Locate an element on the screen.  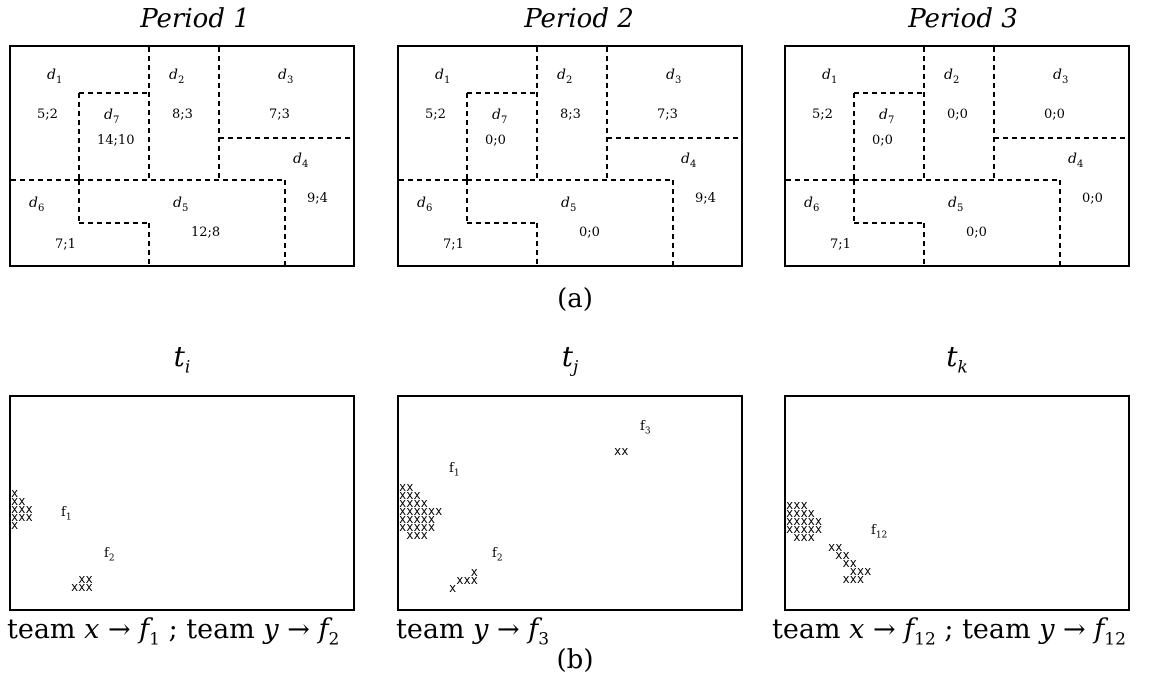
period-2-map: d1 5;2 d2 8;3 d3 7;3 d4 9;4 d5 0;0 d6 7;1 d7 0;0 is located at coordinates (570, 156).